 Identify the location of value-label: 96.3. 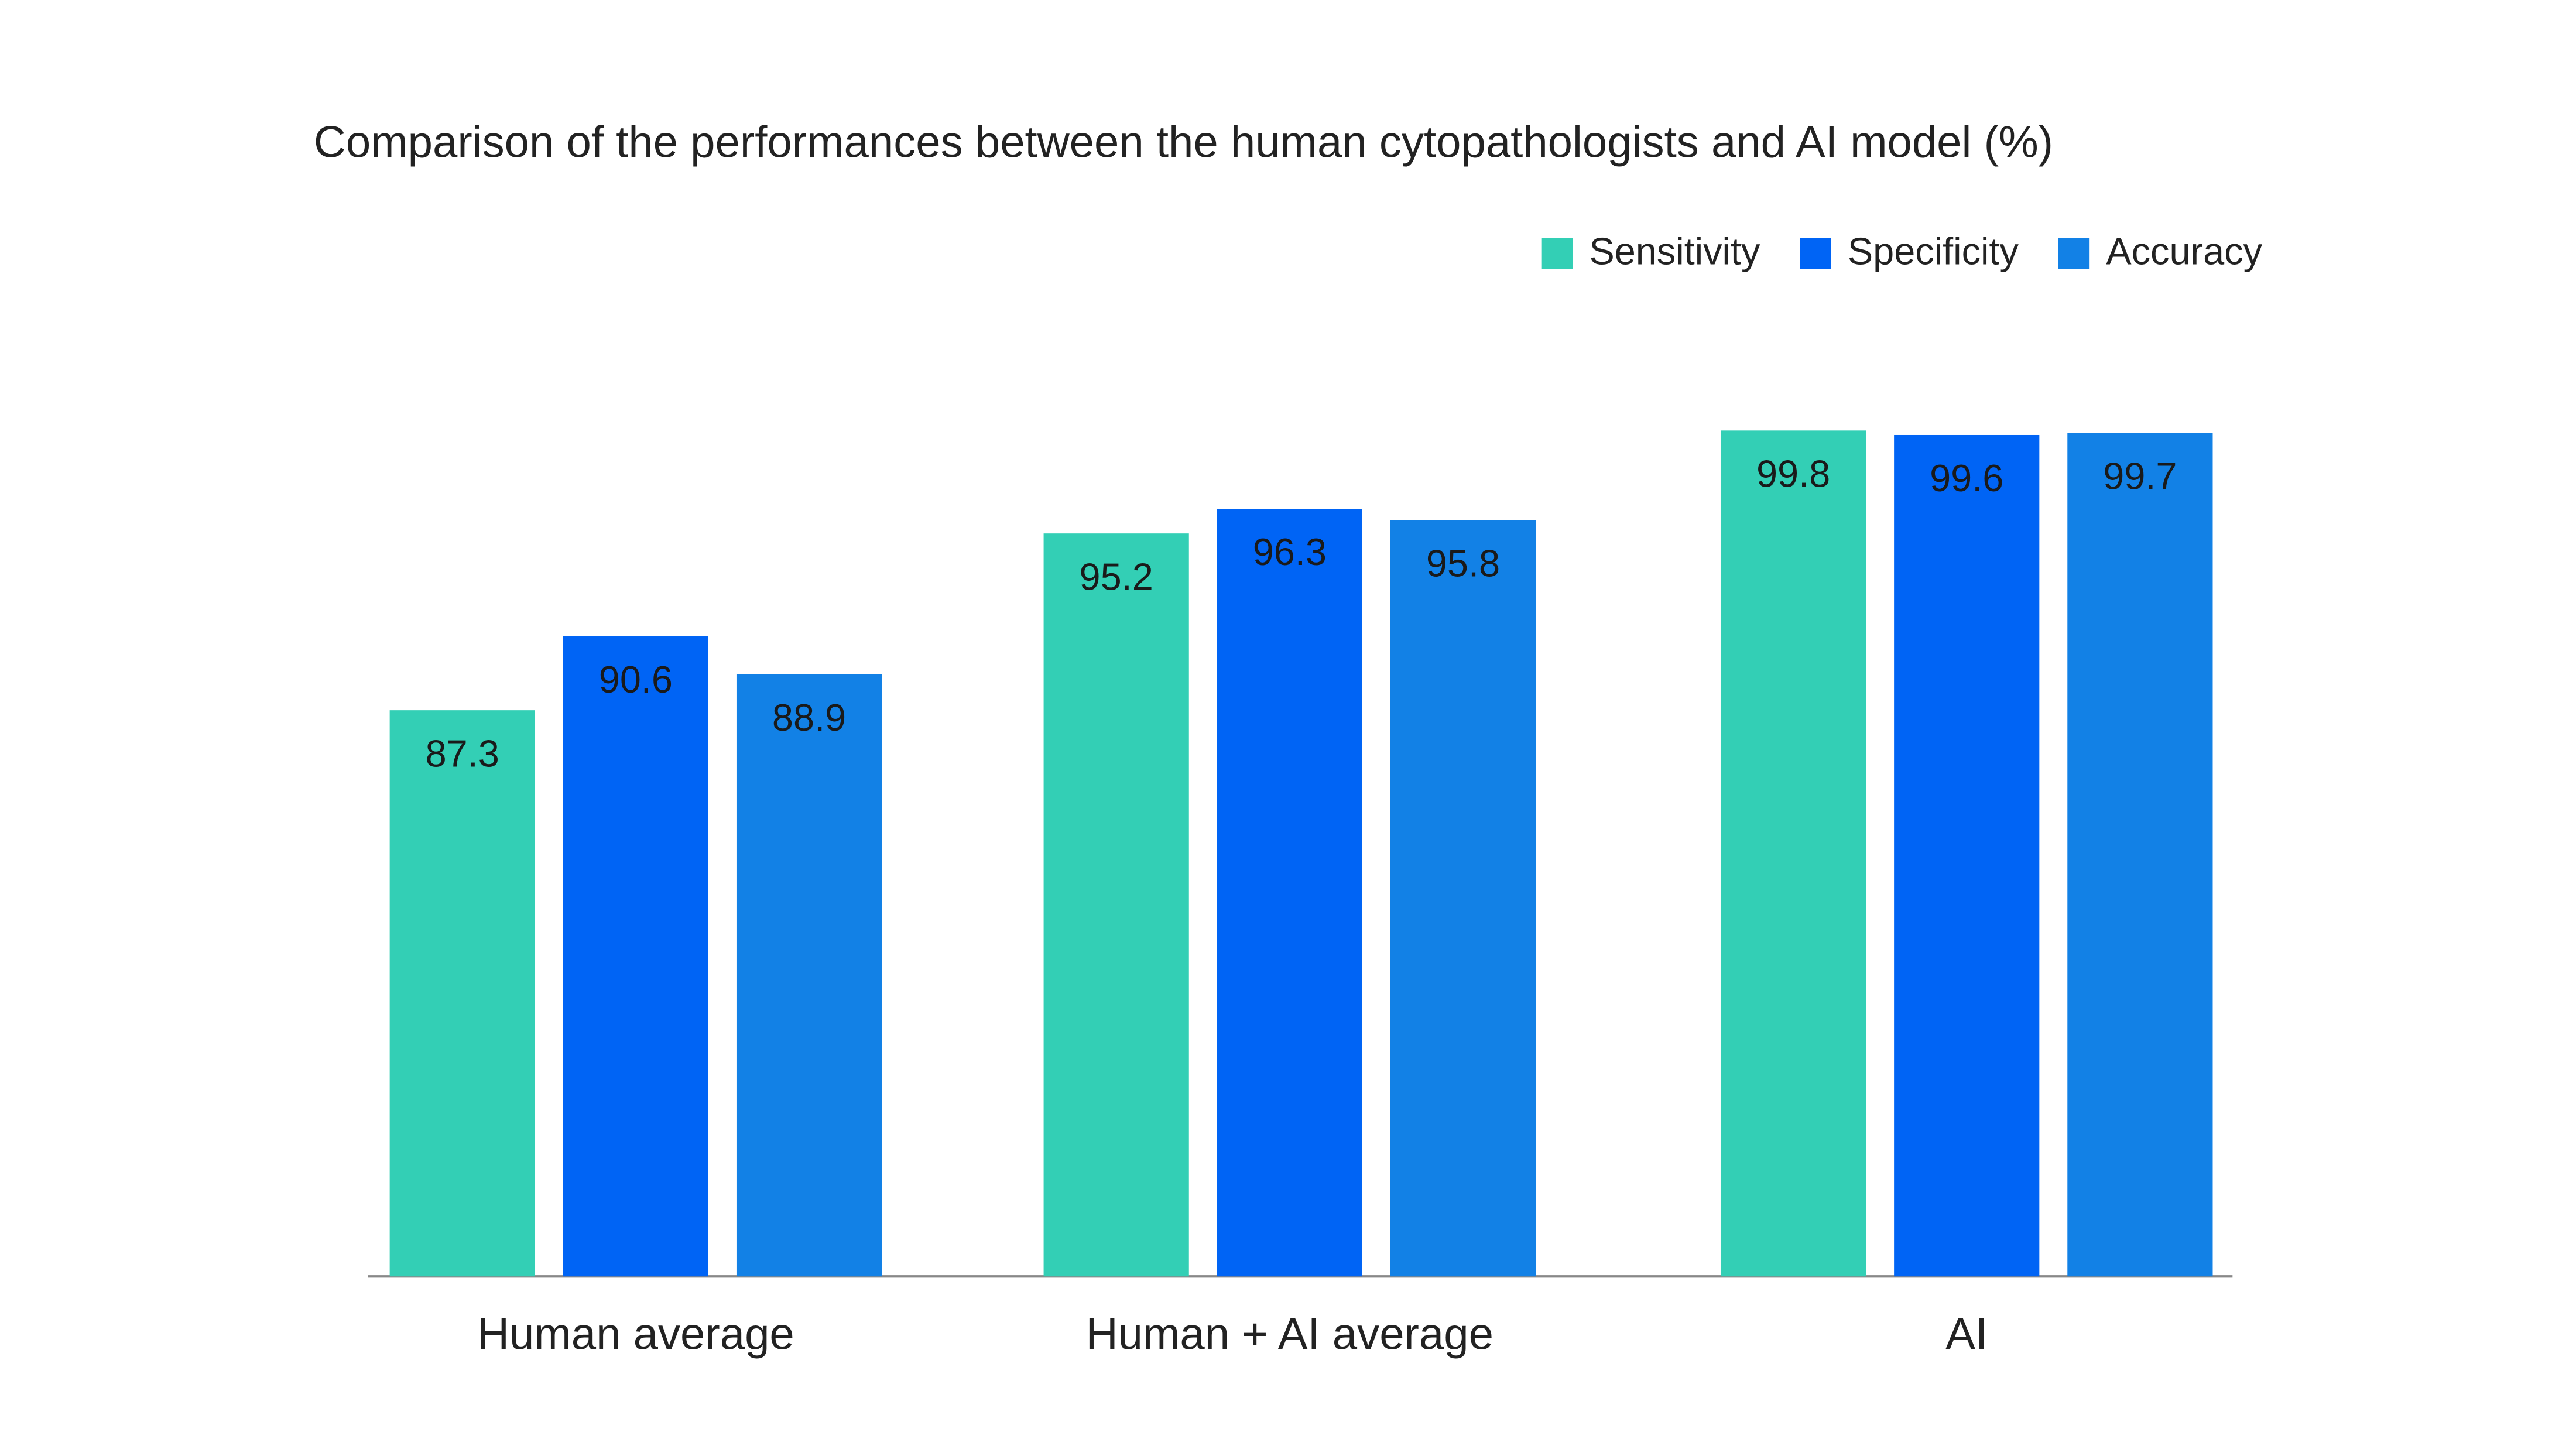
(1290, 551).